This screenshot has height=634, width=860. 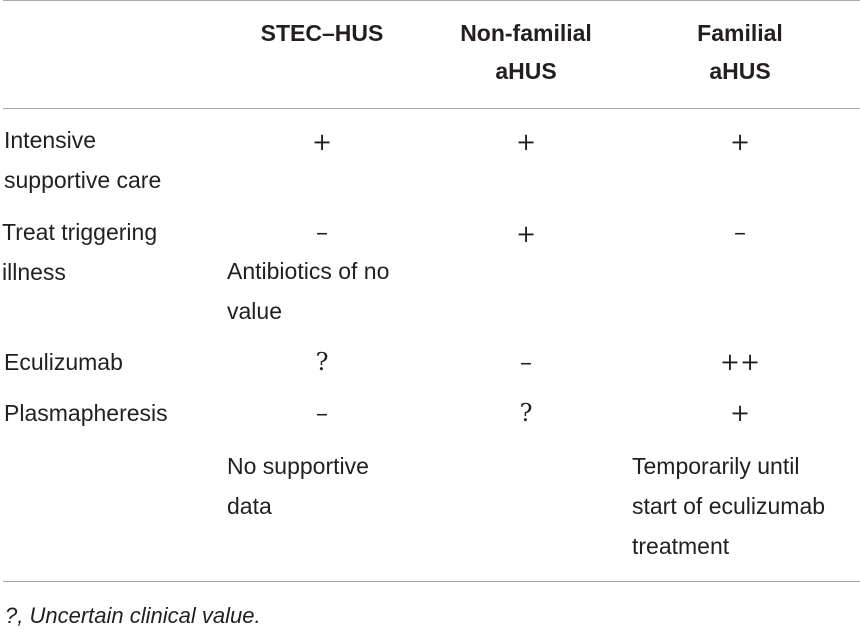 What do you see at coordinates (526, 413) in the screenshot?
I see `cell-nonfamilial-plasmapheresis: ?` at bounding box center [526, 413].